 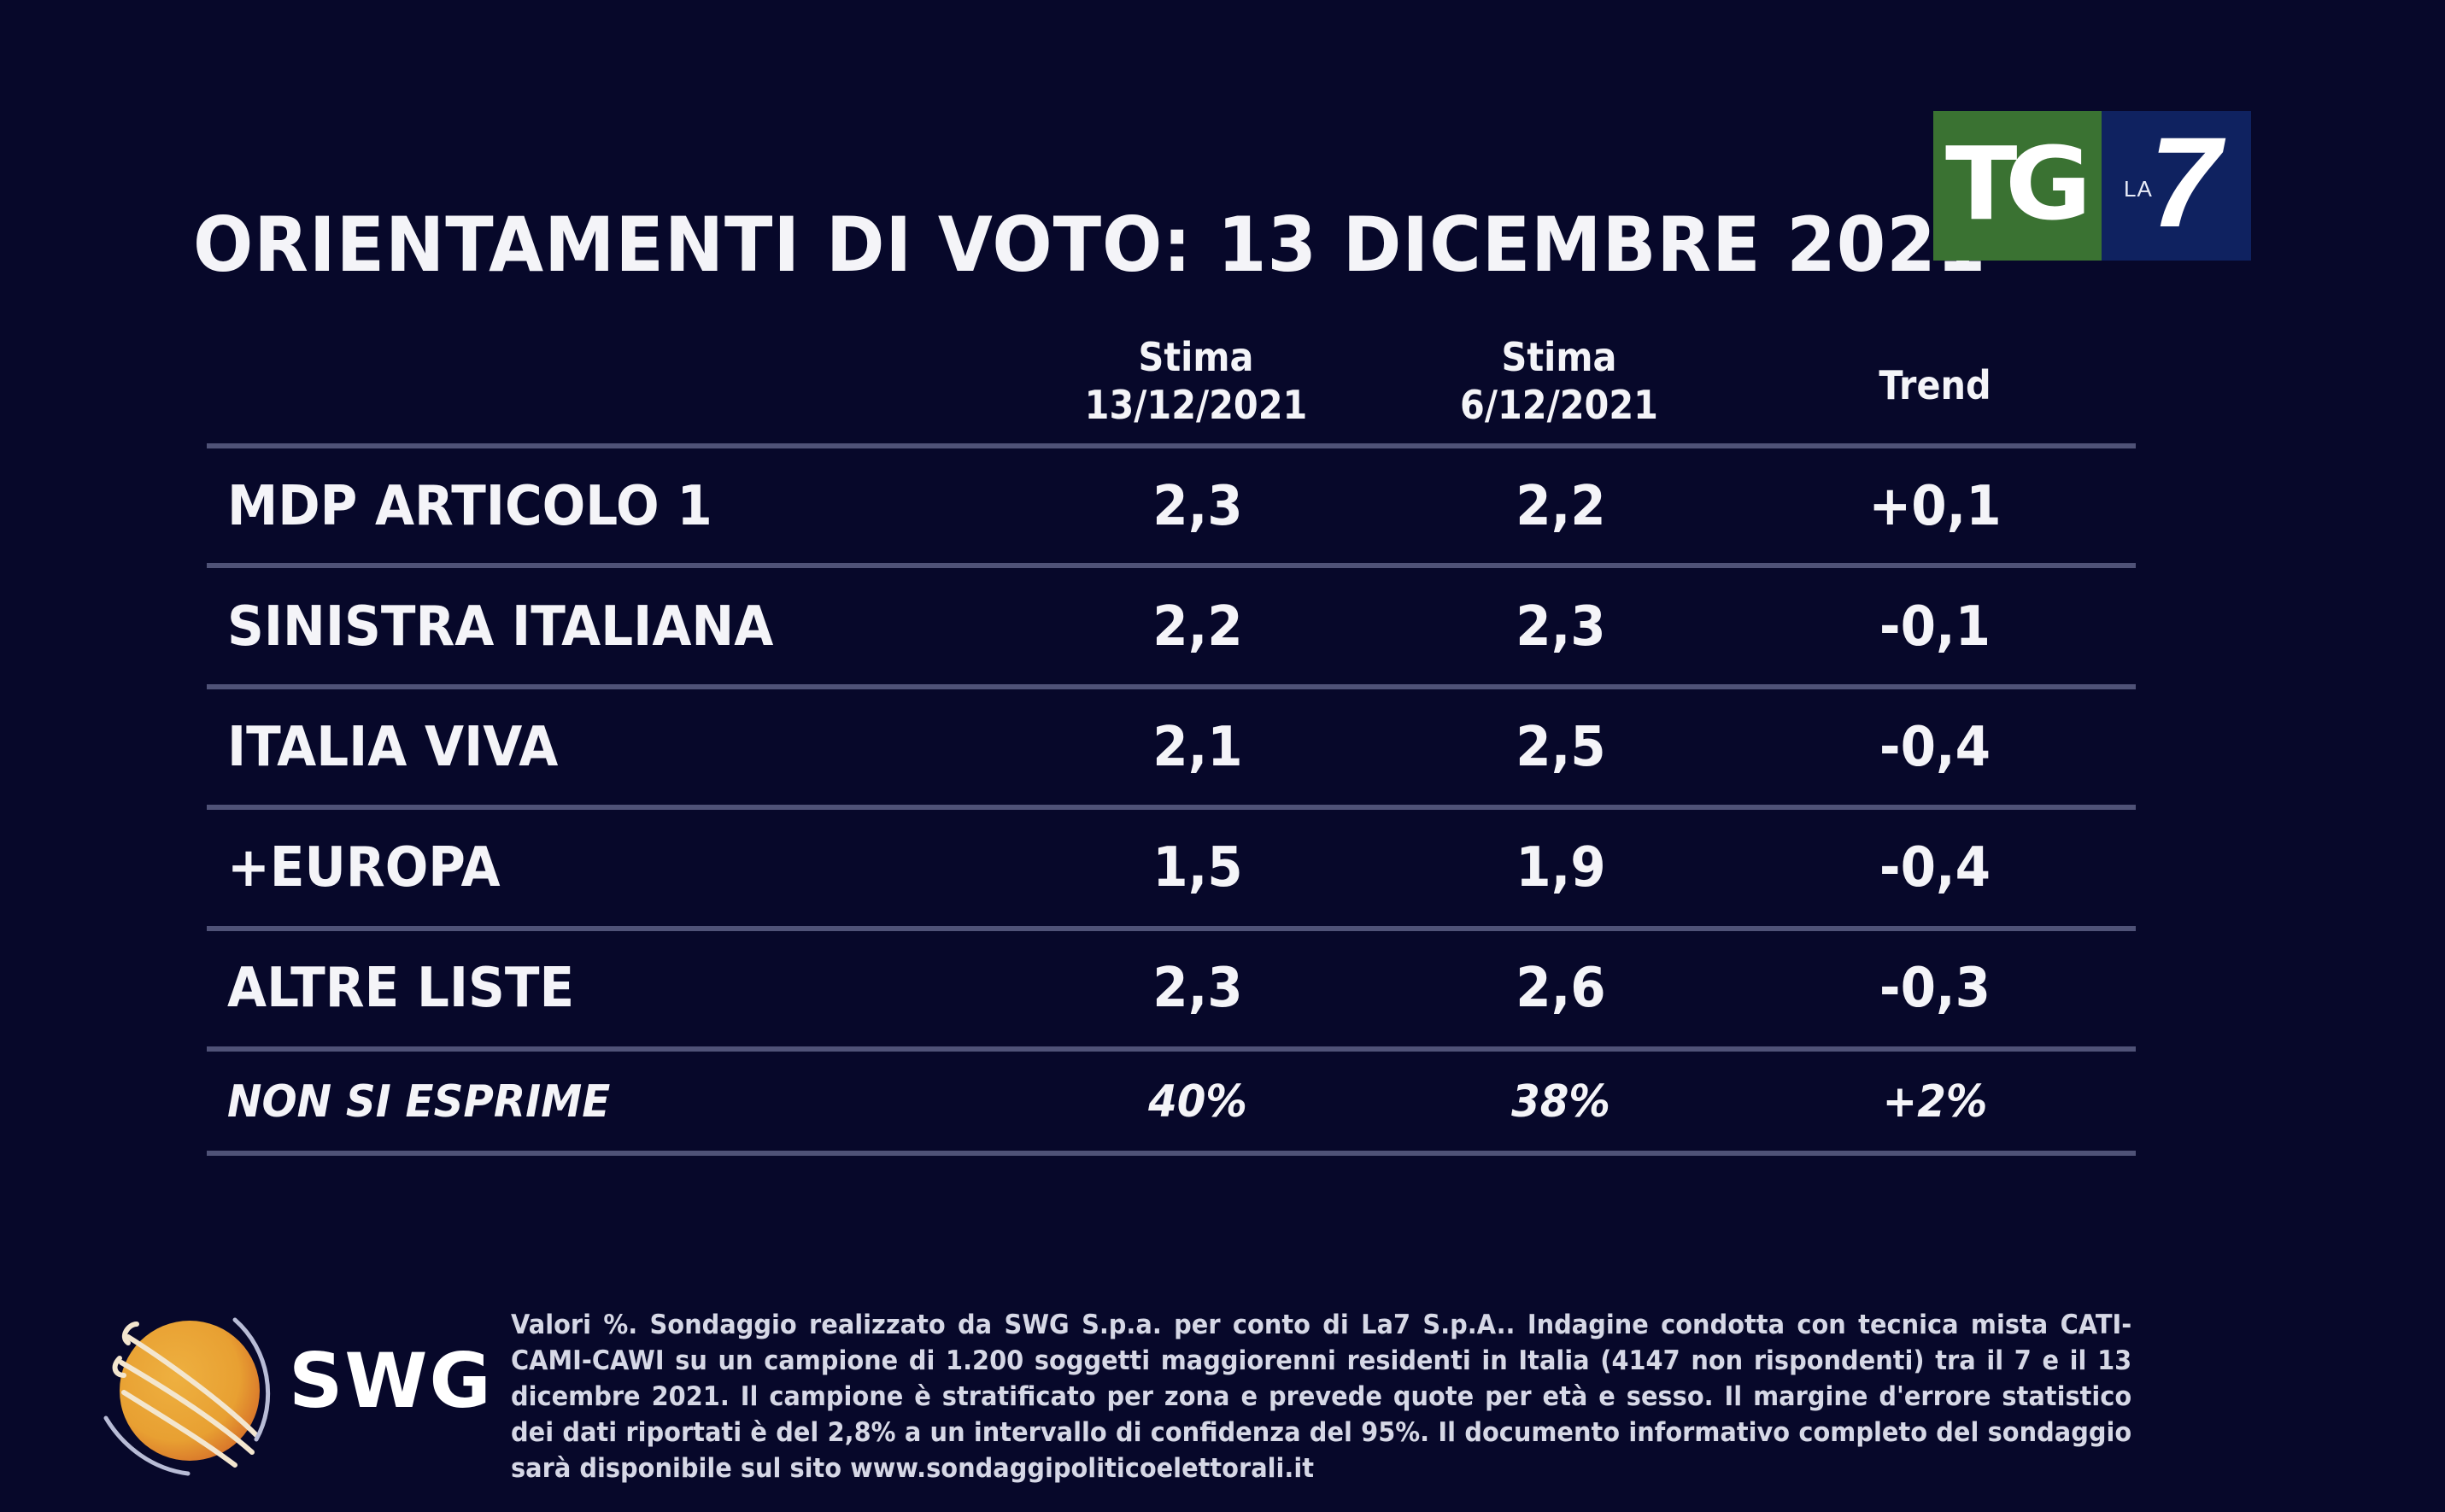 I want to click on previous-estimate: 2,3, so click(x=1561, y=627).